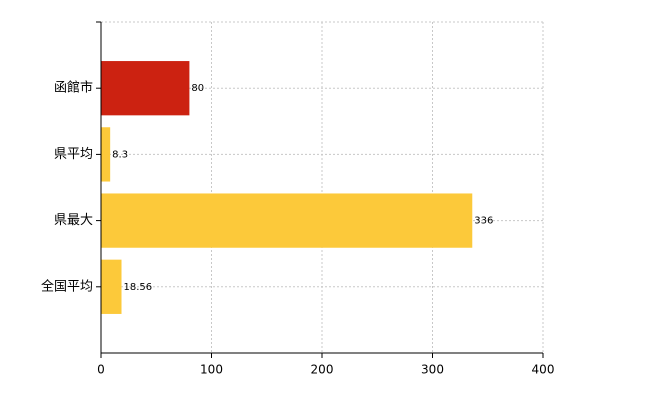 The height and width of the screenshot is (400, 650). What do you see at coordinates (322, 370) in the screenshot?
I see `x-tick-label: 200` at bounding box center [322, 370].